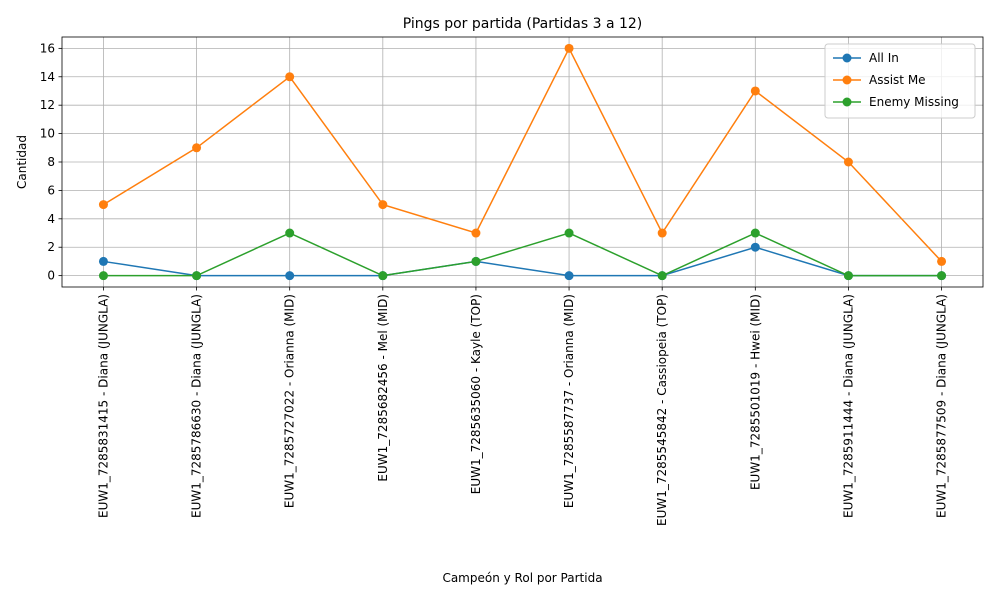 This screenshot has width=1000, height=600. What do you see at coordinates (523, 24) in the screenshot?
I see `chart-title: Pings por partida (Partidas 3 a 12)` at bounding box center [523, 24].